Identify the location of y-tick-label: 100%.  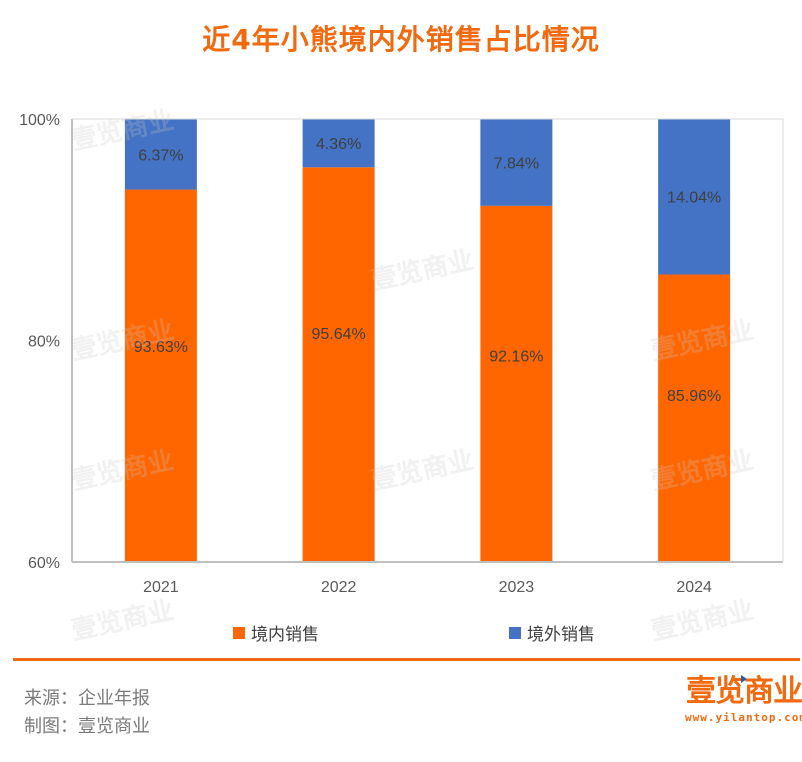
(39, 120).